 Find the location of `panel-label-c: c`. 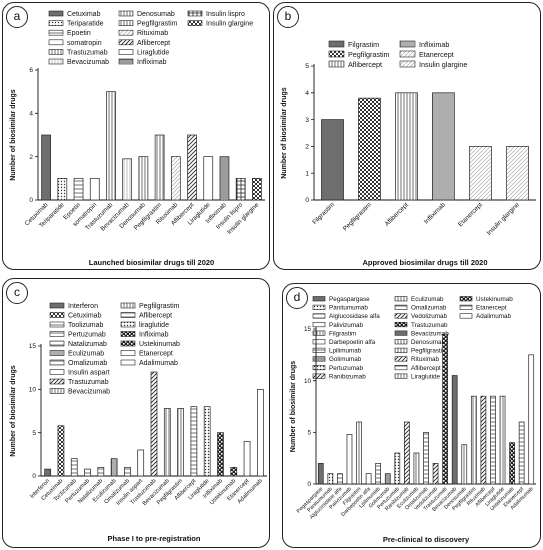

panel-label-c: c is located at coordinates (17, 293).